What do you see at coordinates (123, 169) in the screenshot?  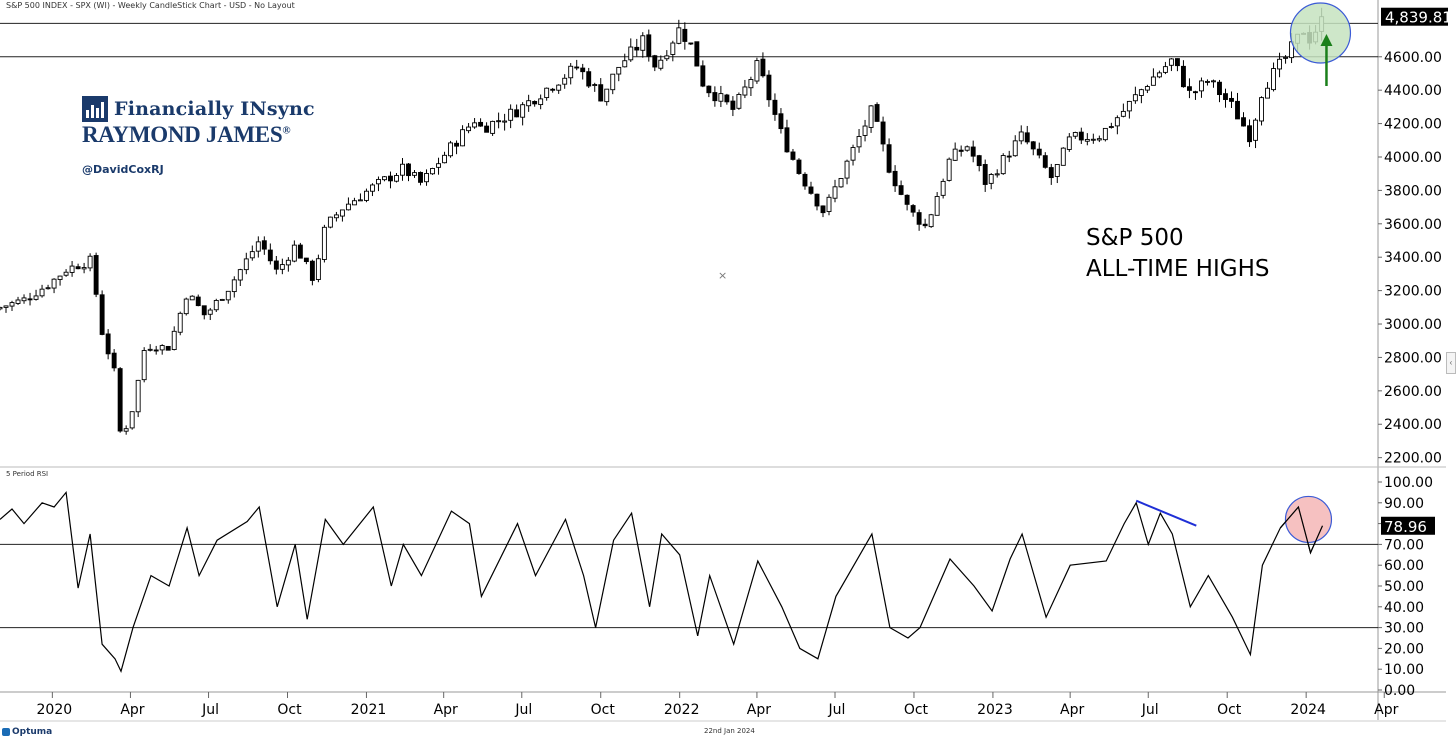 I see `twitter-handle: @DavidCoxRJ` at bounding box center [123, 169].